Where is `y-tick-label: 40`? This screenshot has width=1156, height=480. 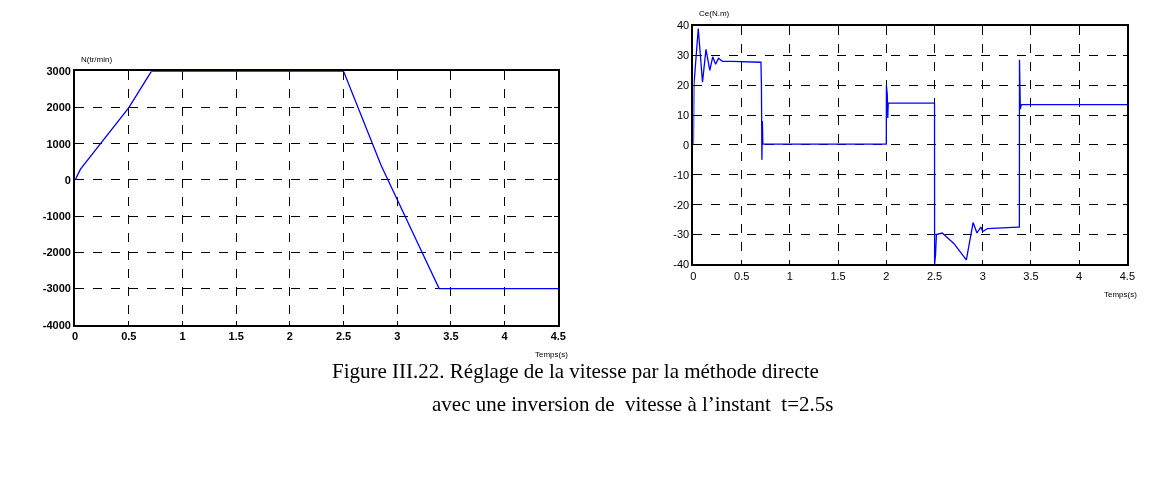
y-tick-label: 40 is located at coordinates (683, 25).